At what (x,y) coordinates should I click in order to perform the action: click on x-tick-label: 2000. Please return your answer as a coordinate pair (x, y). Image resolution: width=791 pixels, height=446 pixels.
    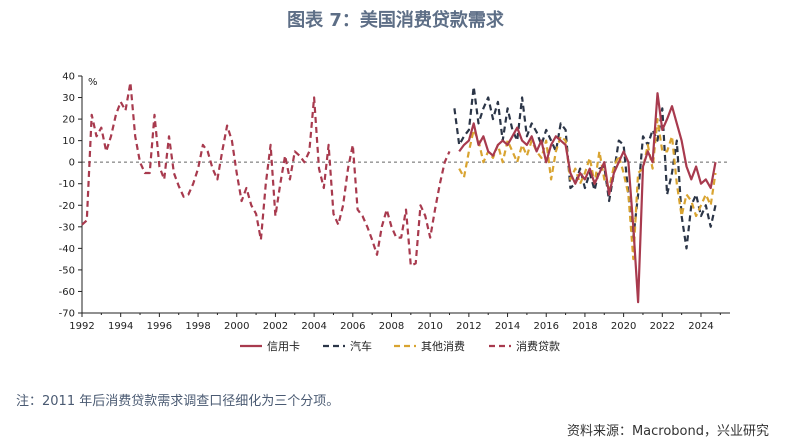
    Looking at the image, I should click on (236, 326).